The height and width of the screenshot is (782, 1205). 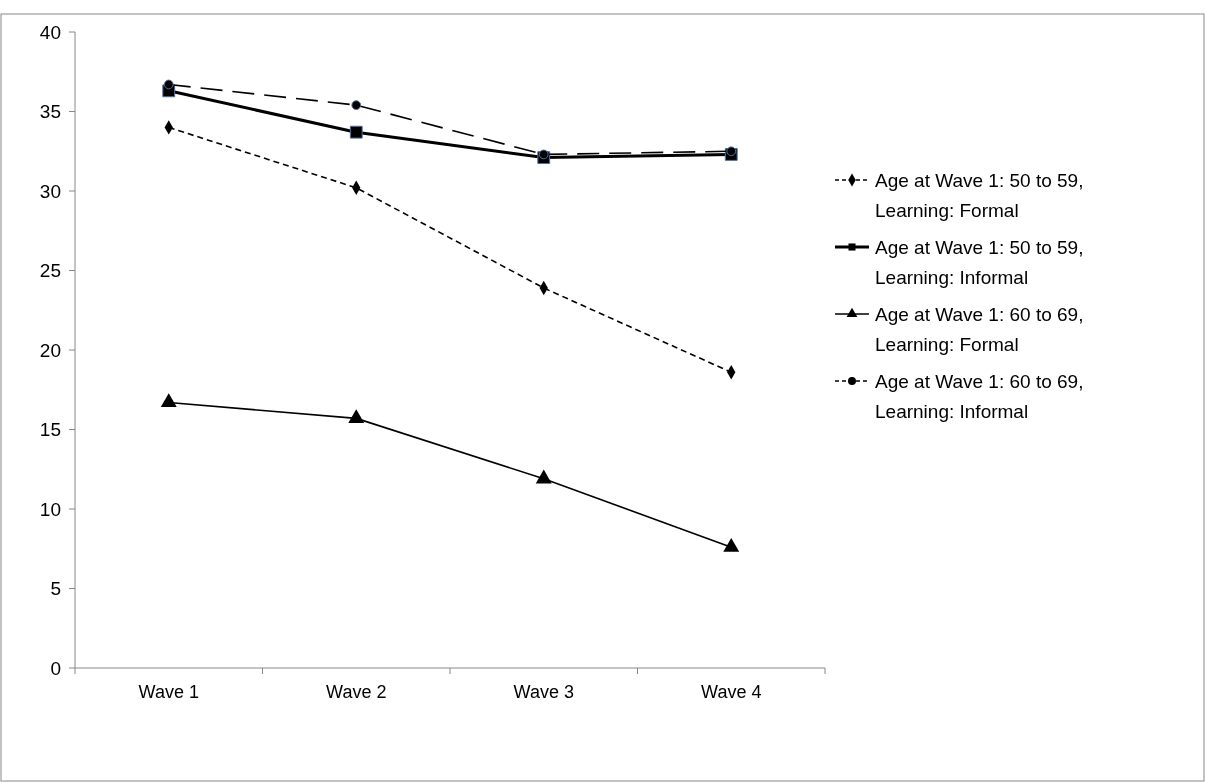 I want to click on y-tick-label: 15, so click(x=50, y=430).